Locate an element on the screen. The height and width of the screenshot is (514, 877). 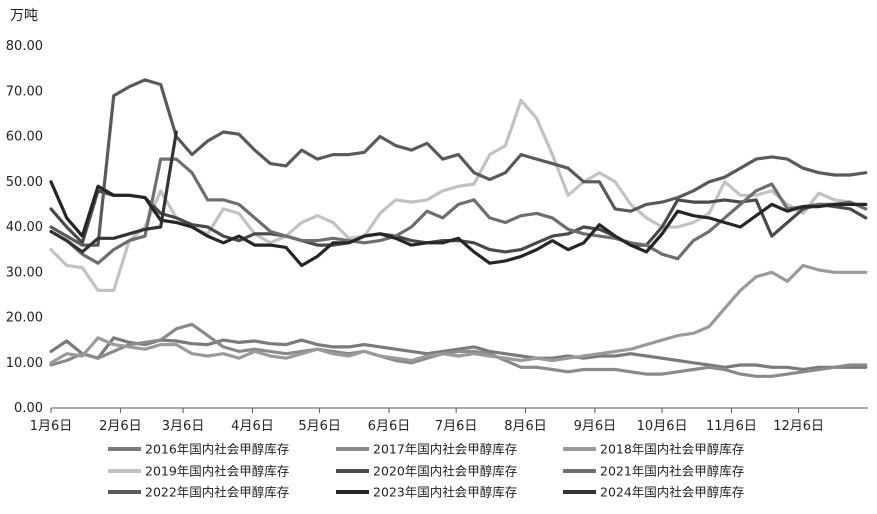
y-tick-label: 40.00 is located at coordinates (24, 227).